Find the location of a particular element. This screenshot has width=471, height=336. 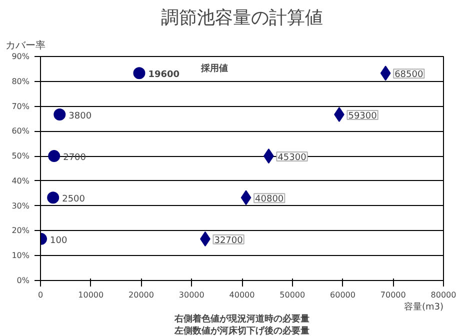

x-tick-label: 0 is located at coordinates (41, 295).